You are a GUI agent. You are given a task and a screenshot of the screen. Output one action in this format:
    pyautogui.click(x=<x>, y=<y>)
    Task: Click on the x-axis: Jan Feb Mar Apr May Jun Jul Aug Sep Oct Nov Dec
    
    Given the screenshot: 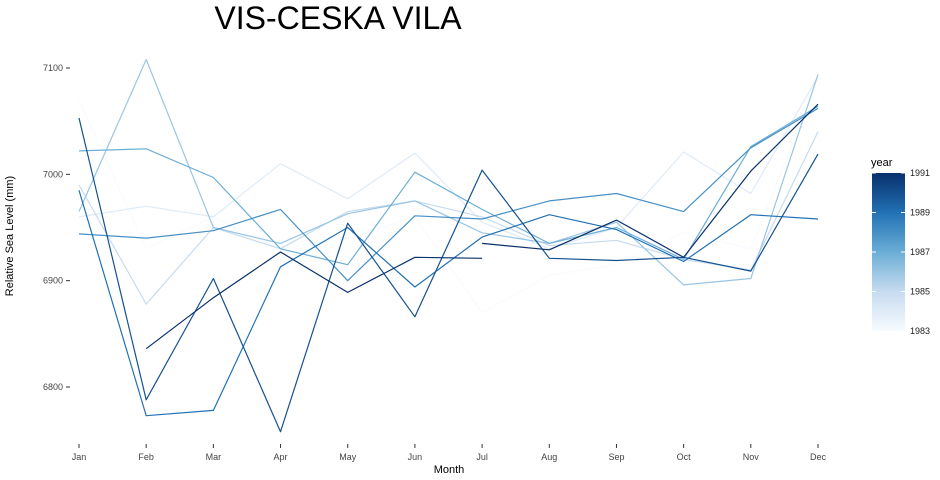 What is the action you would take?
    pyautogui.click(x=449, y=453)
    